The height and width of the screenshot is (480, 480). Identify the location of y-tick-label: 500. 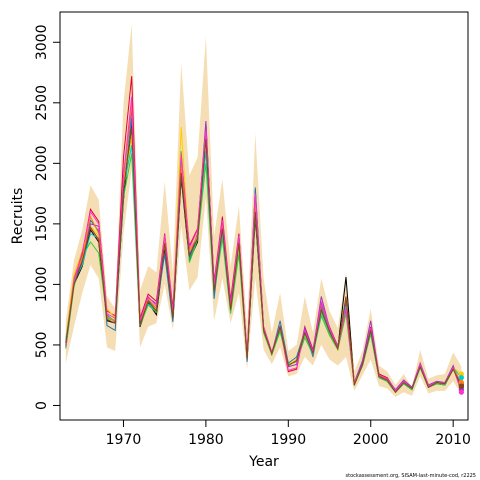
(42, 345).